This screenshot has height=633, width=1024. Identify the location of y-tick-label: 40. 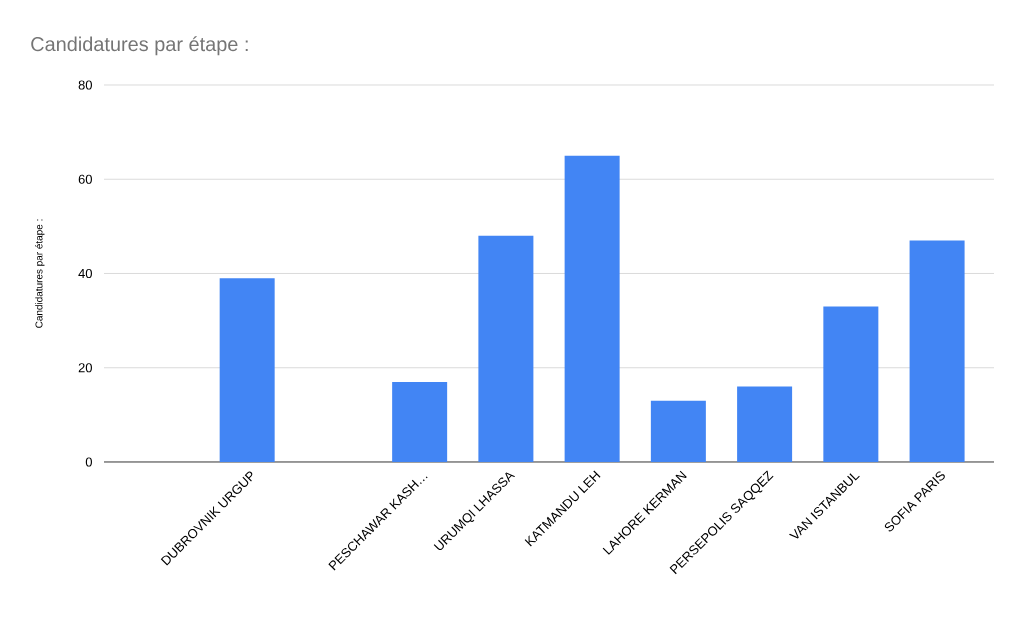
(85, 273).